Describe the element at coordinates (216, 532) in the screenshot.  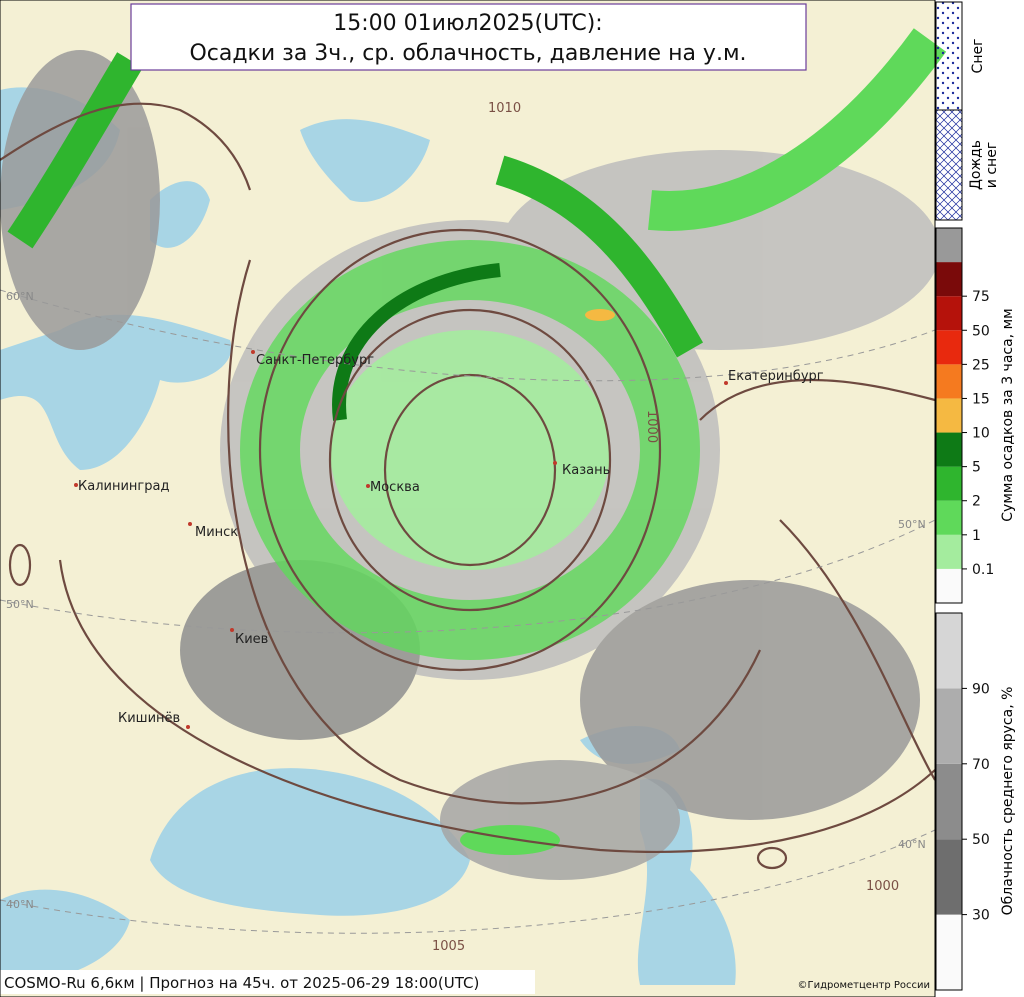
I see `city-label: Минск` at that location.